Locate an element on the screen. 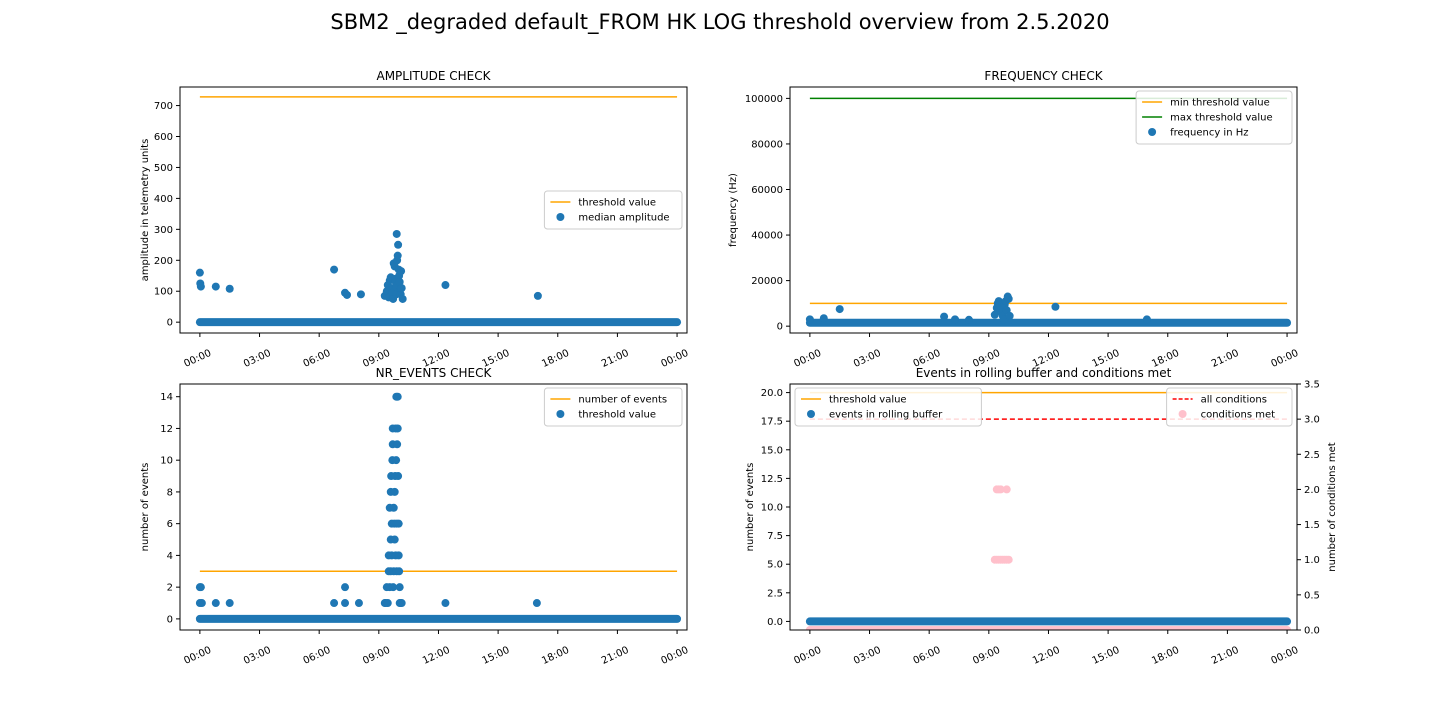 Image resolution: width=1440 pixels, height=720 pixels. legend: threshold value median amplitude is located at coordinates (613, 210).